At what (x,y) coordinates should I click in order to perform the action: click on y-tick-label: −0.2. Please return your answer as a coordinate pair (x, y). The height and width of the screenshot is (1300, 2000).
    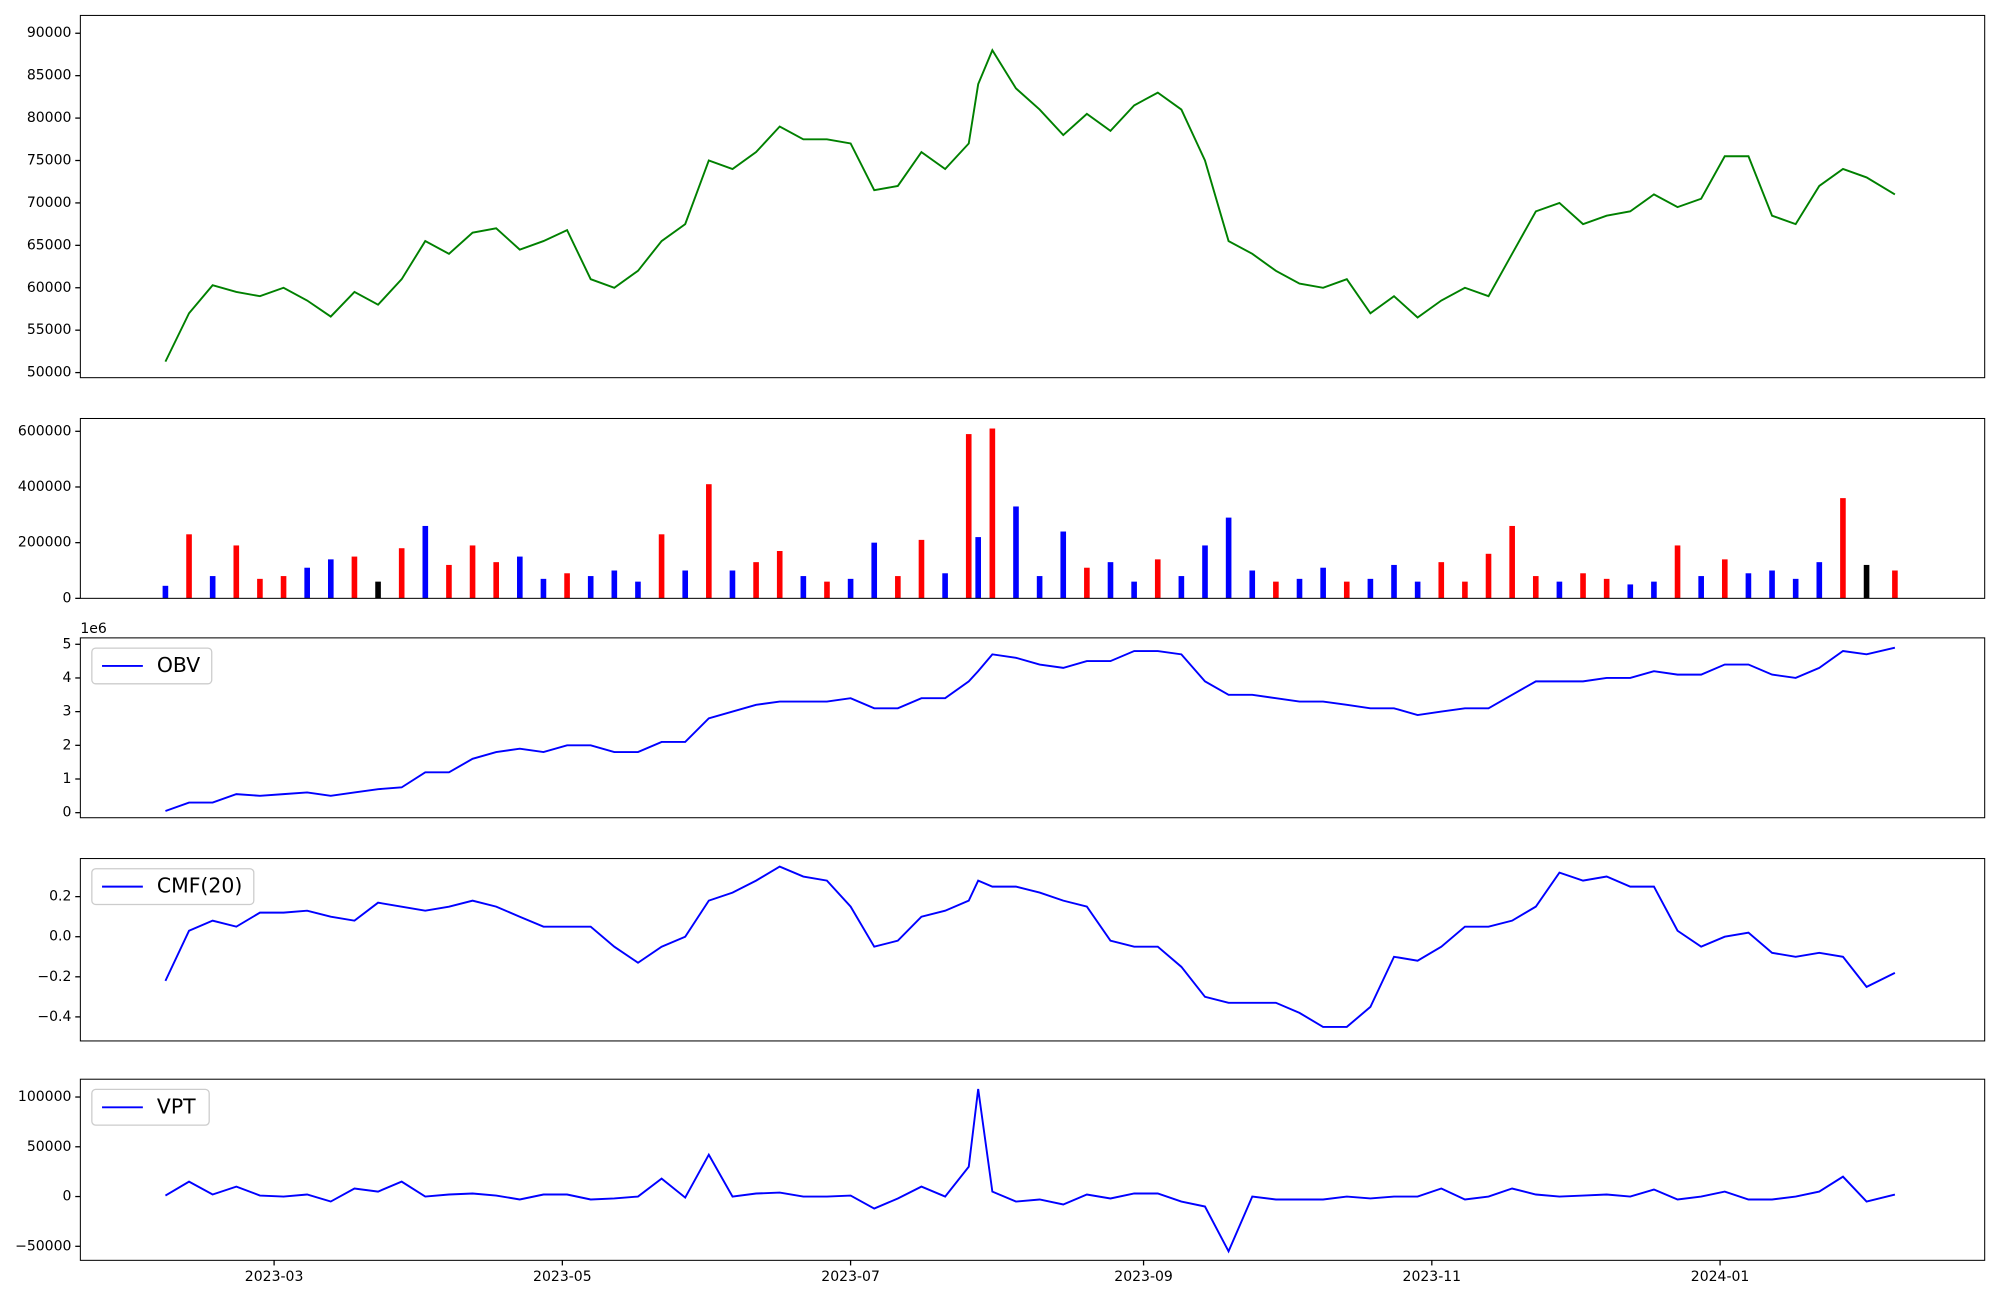
    Looking at the image, I should click on (54, 977).